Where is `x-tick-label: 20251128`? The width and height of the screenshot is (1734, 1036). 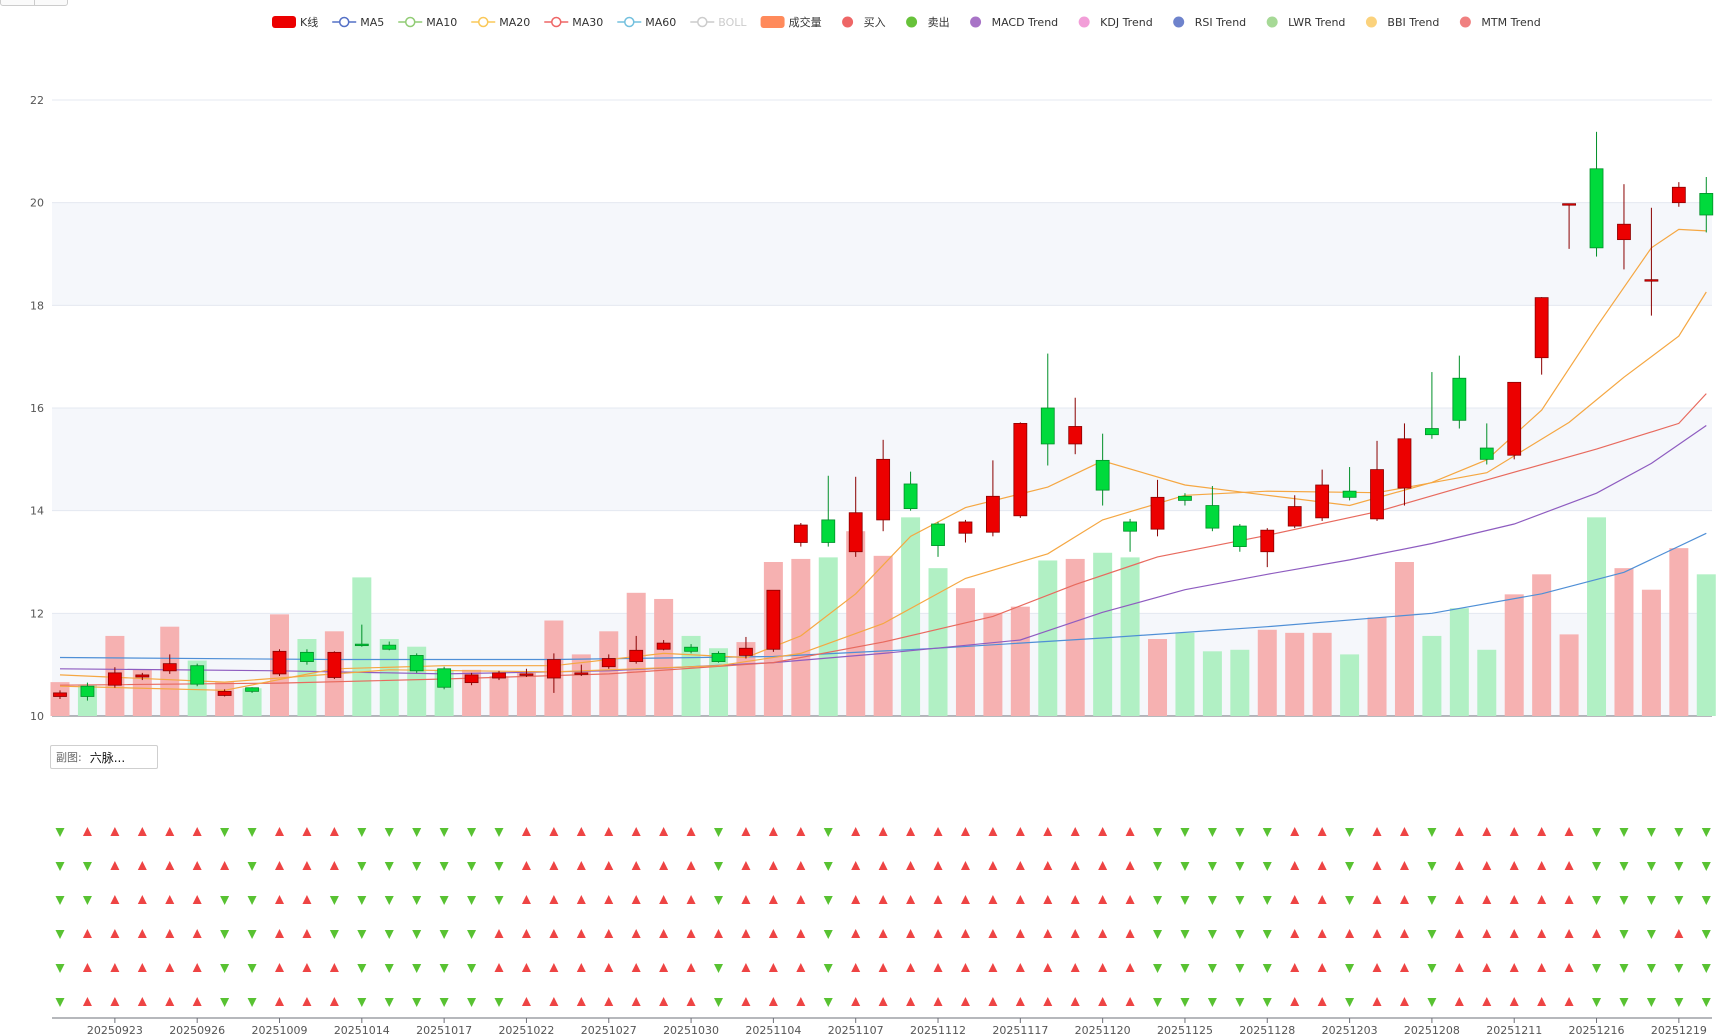
x-tick-label: 20251128 is located at coordinates (1267, 1030).